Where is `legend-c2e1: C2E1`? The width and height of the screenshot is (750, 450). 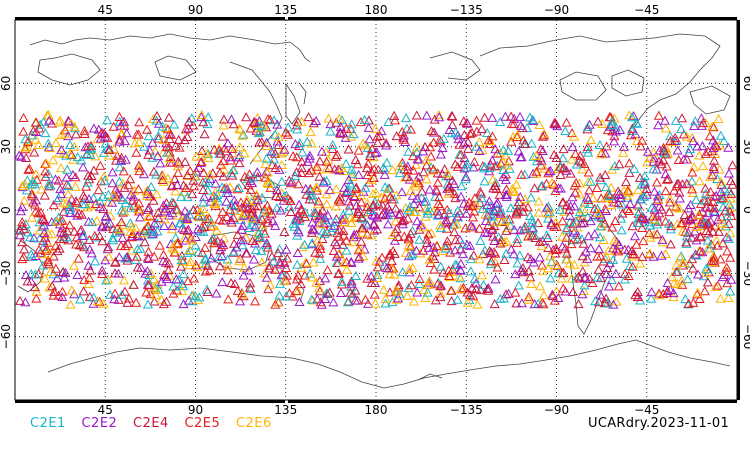
legend-c2e1: C2E1 is located at coordinates (48, 423).